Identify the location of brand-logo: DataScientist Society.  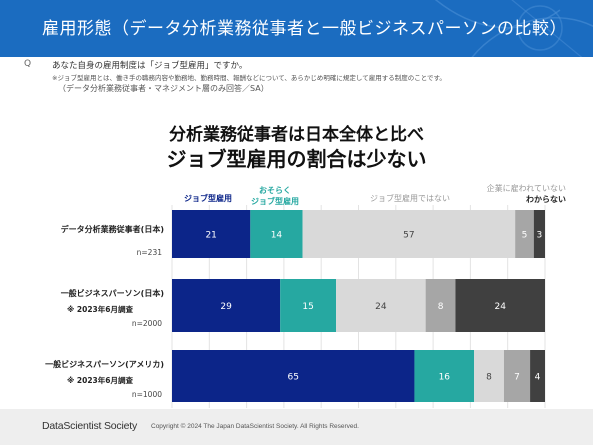
(90, 426).